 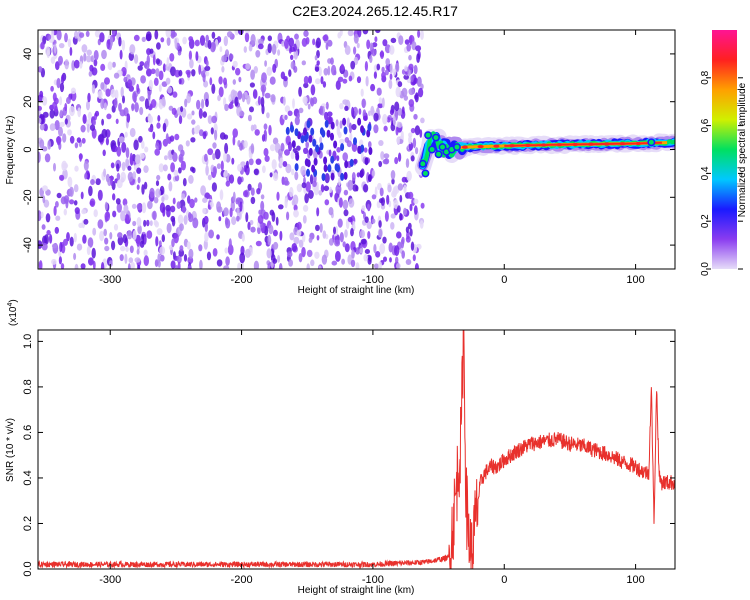 What do you see at coordinates (10, 450) in the screenshot?
I see `snr-y-axis-label: SNR (10 * v/v)` at bounding box center [10, 450].